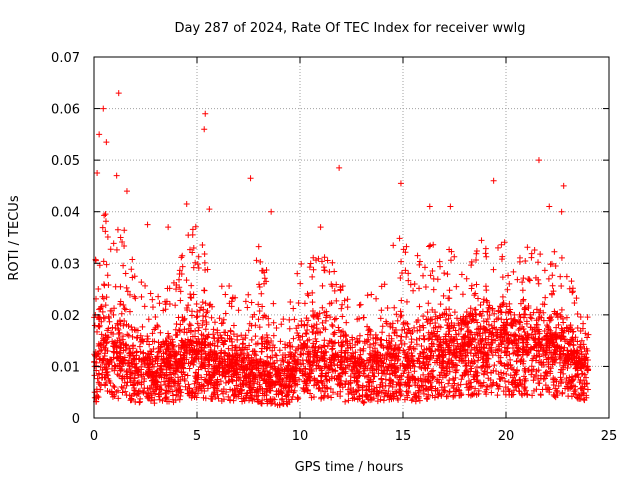  Describe the element at coordinates (506, 436) in the screenshot. I see `x-tick-label-20: 20` at that location.